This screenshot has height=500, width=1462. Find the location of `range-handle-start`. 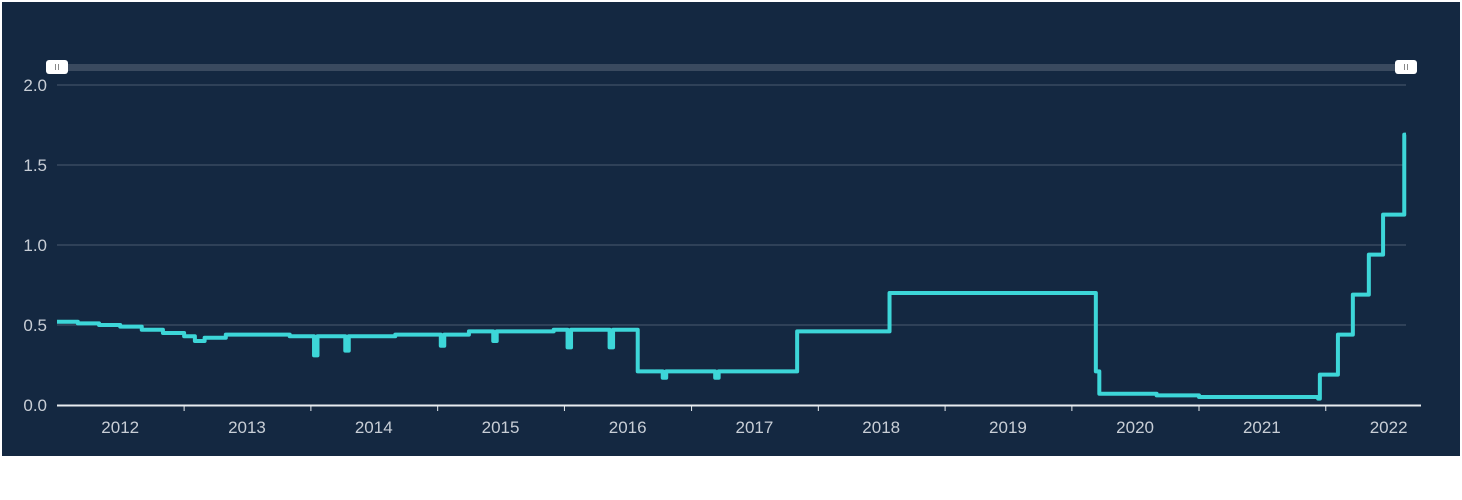

range-handle-start is located at coordinates (57, 67).